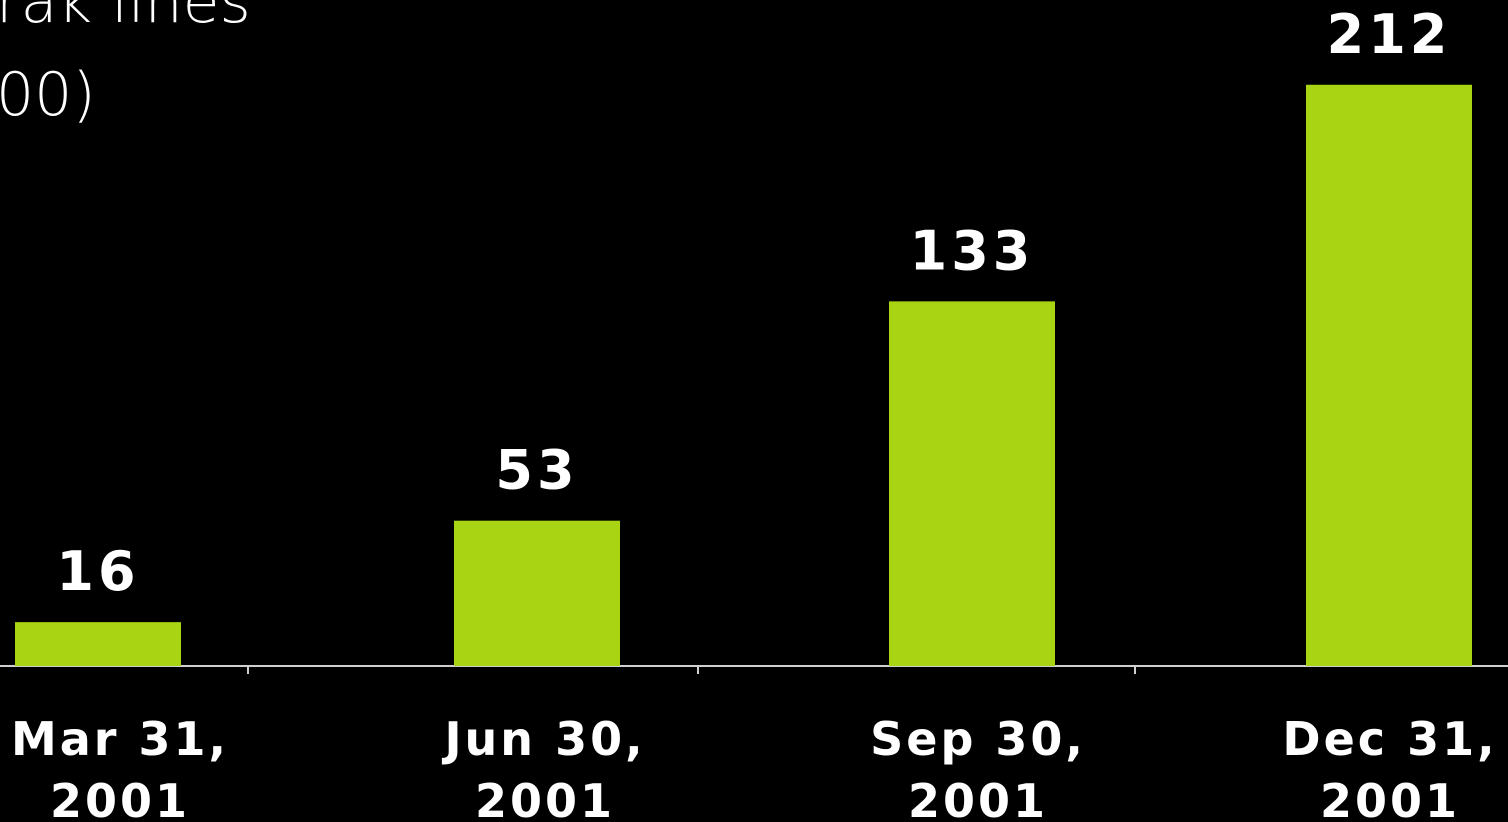  What do you see at coordinates (543, 739) in the screenshot?
I see `x-tick-label: Jun 30,` at bounding box center [543, 739].